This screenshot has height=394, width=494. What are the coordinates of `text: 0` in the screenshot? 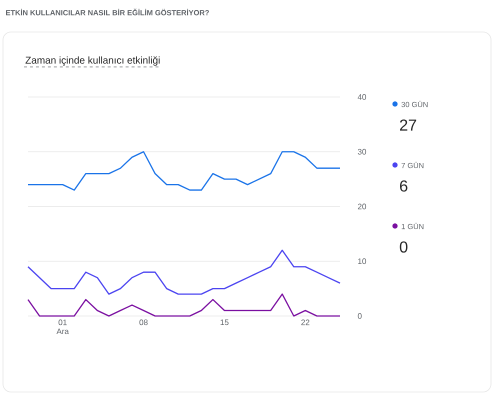 It's located at (404, 247).